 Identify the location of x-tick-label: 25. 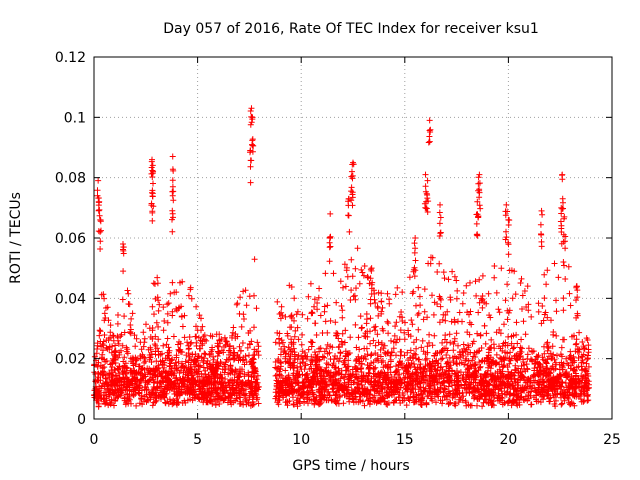
(612, 440).